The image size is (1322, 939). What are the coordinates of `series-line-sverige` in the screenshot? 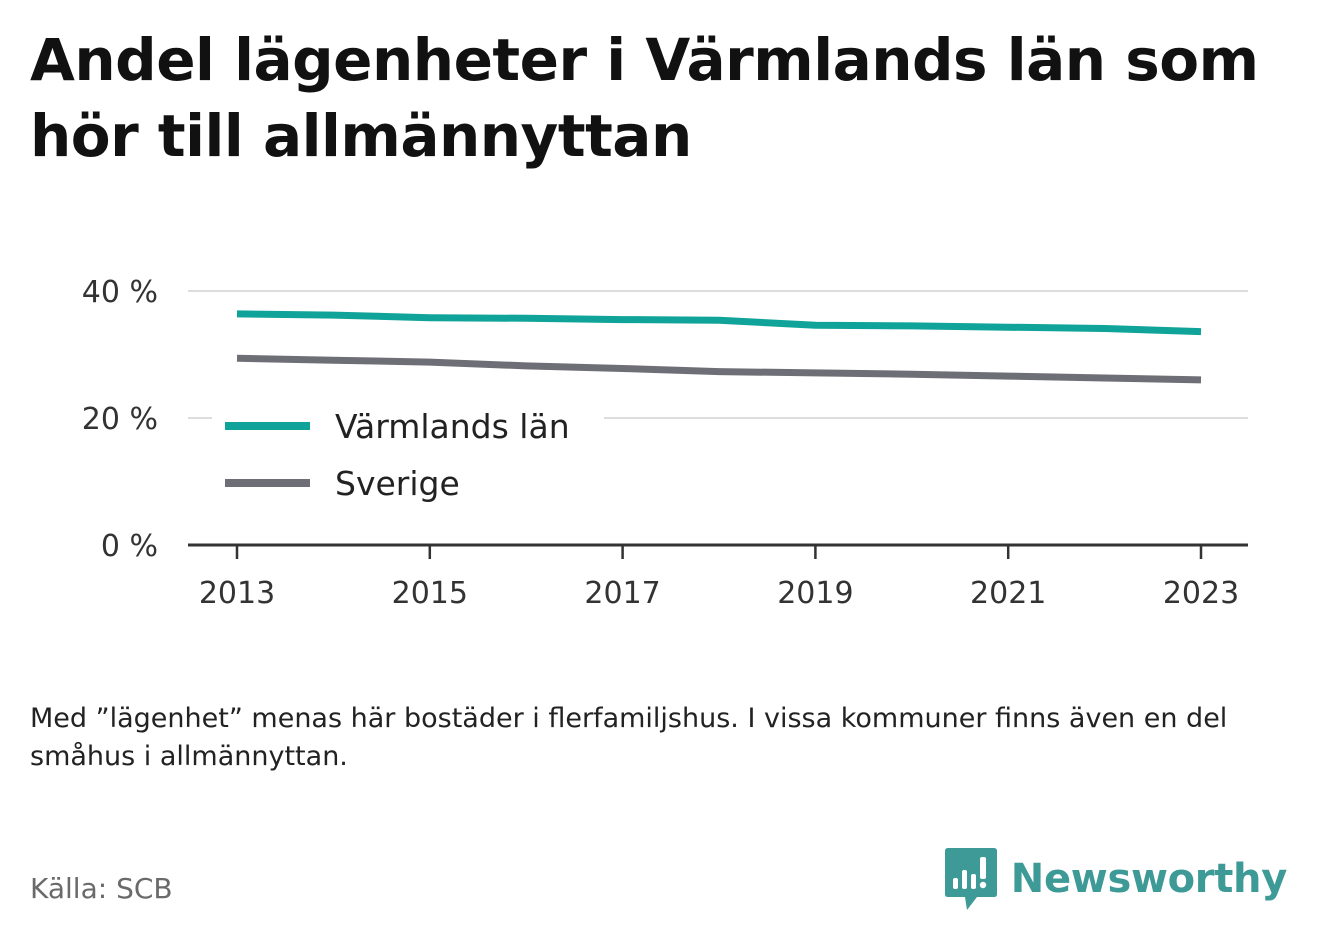 It's located at (719, 369).